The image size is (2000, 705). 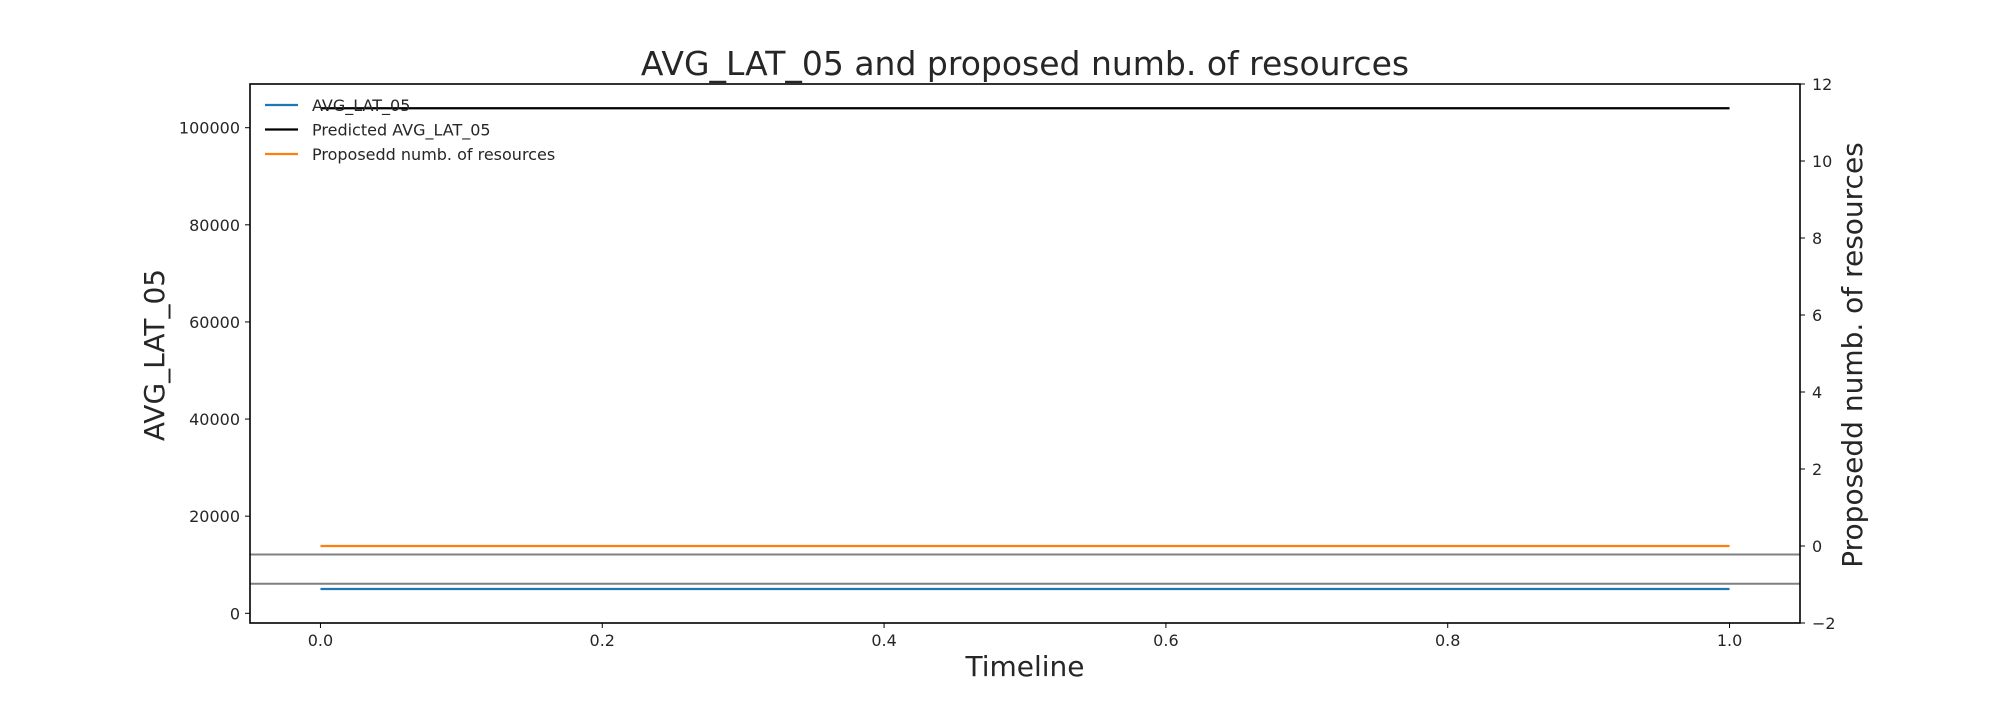 What do you see at coordinates (602, 640) in the screenshot?
I see `x-tick-label: 0.2` at bounding box center [602, 640].